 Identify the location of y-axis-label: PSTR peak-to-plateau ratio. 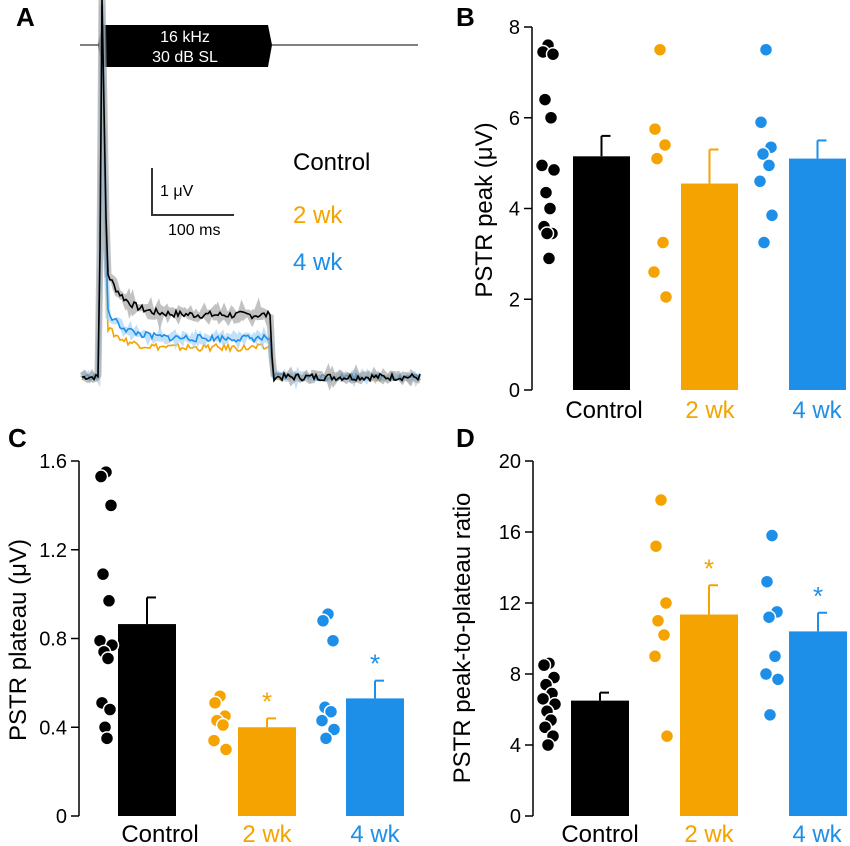
(462, 638).